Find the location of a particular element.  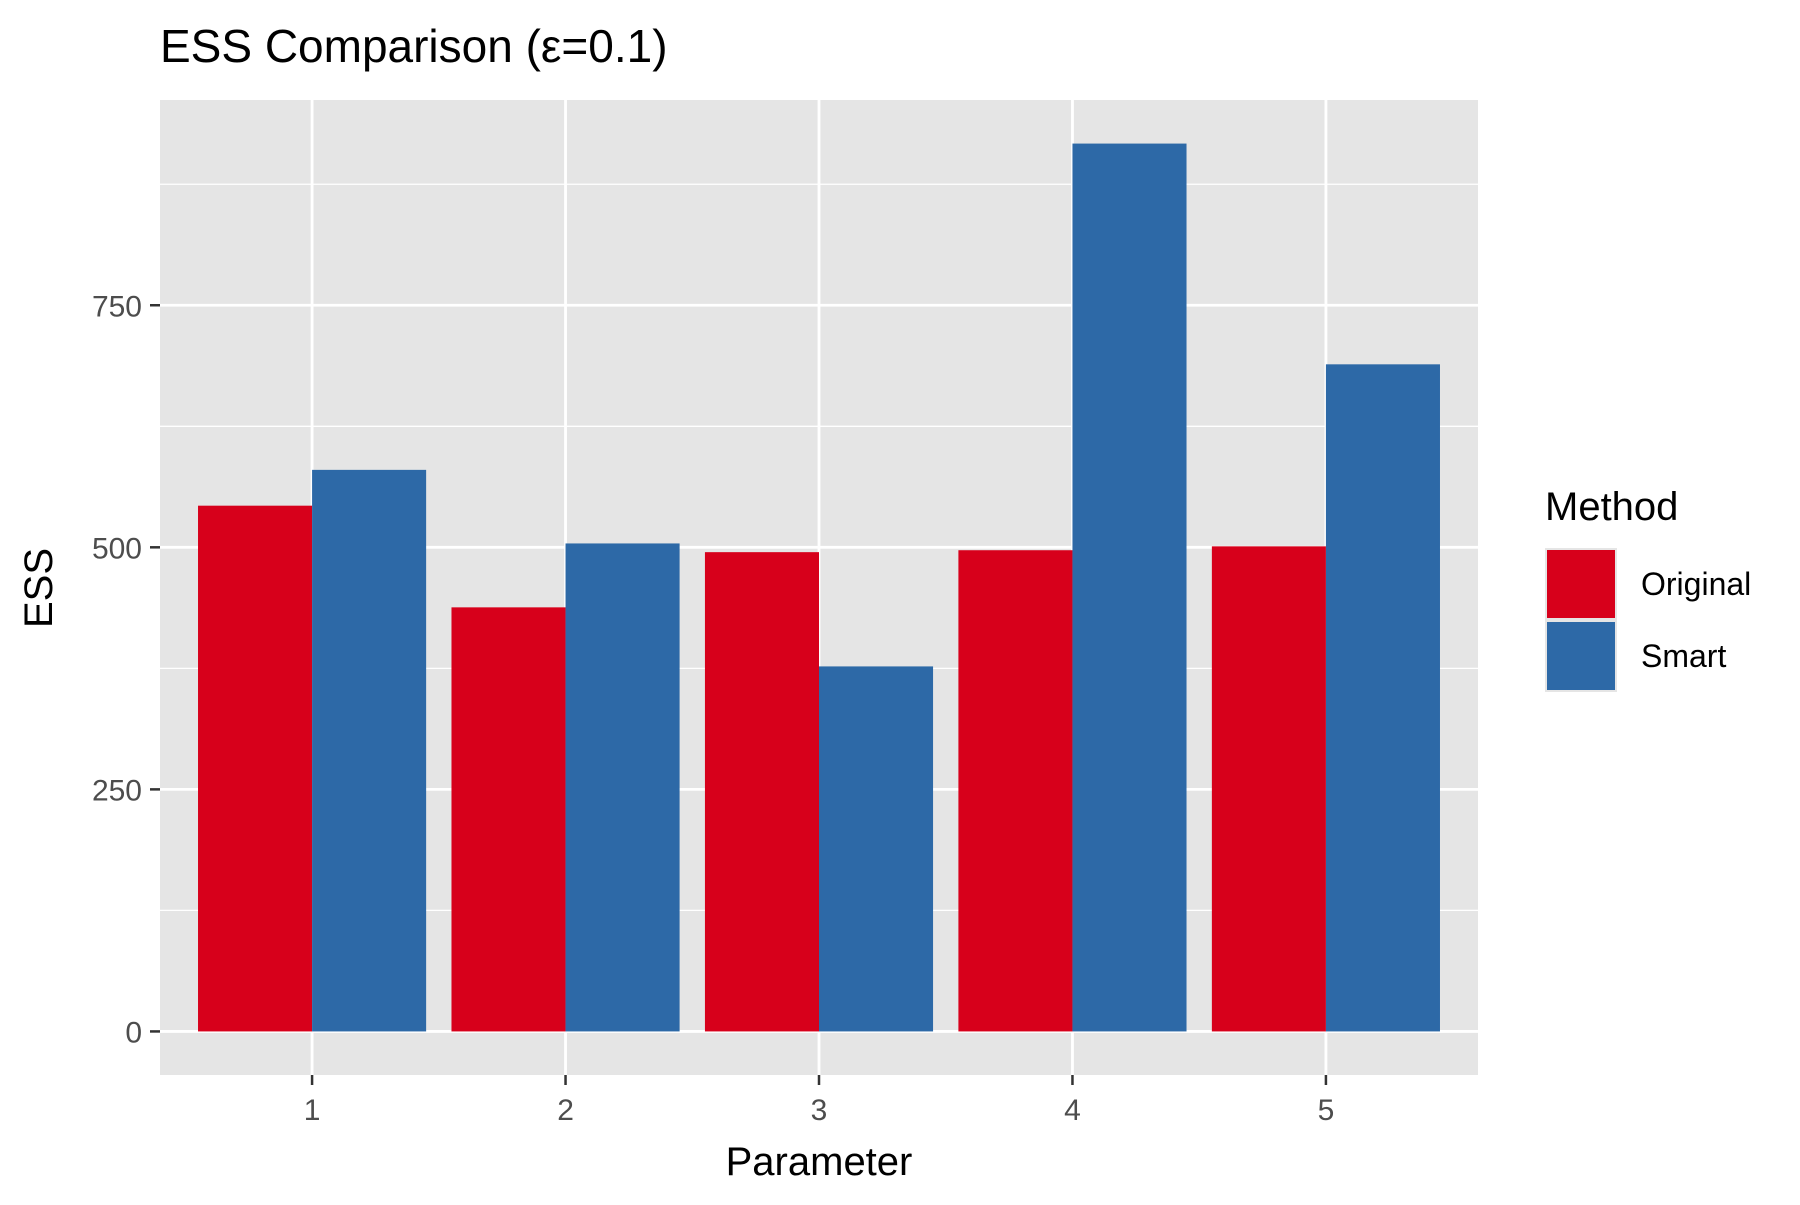

x-tick-label-0: 1 is located at coordinates (312, 1110).